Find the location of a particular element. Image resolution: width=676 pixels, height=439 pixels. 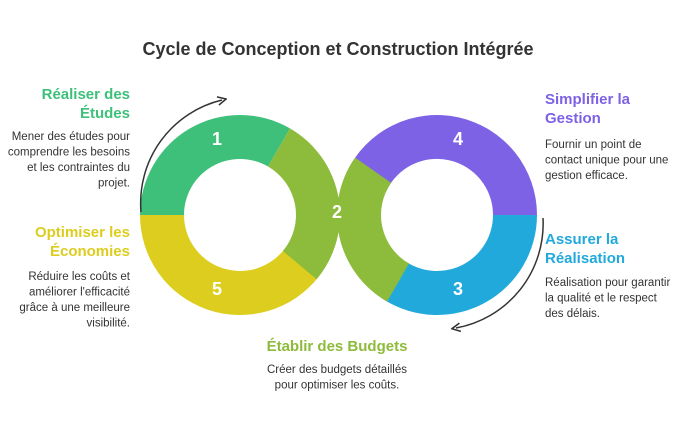

step-number: 2 is located at coordinates (337, 212).